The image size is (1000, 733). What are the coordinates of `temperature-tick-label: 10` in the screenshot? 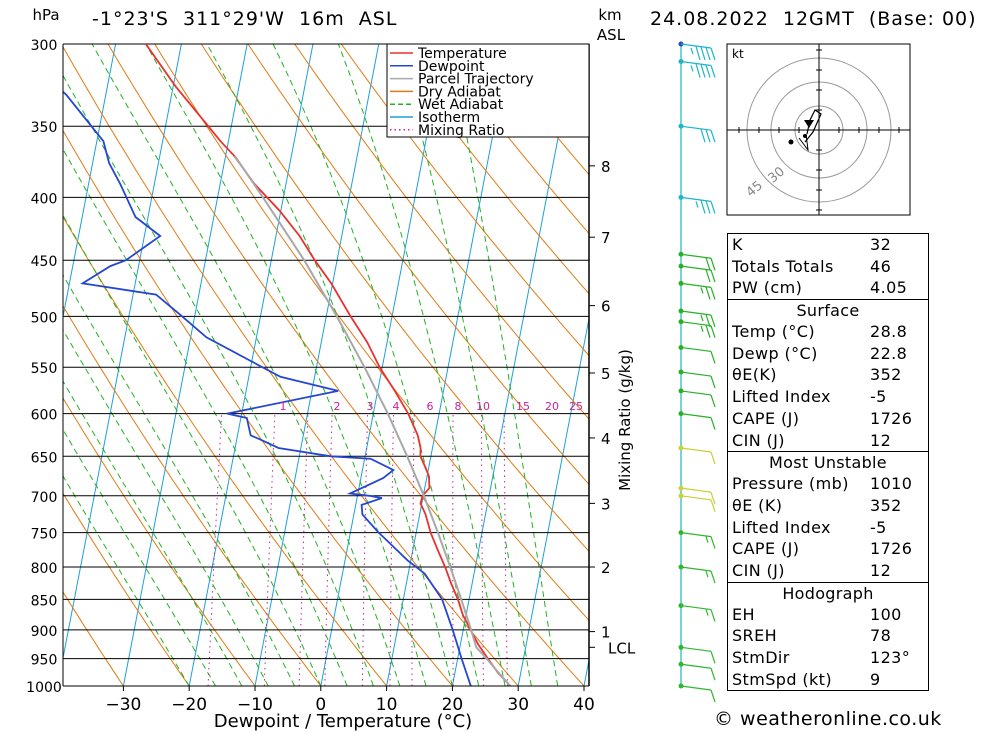 It's located at (387, 705).